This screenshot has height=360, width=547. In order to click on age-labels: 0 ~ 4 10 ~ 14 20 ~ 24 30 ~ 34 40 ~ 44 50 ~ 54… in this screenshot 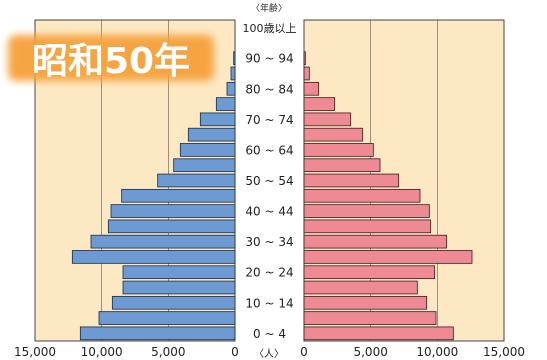, I will do `click(270, 181)`.